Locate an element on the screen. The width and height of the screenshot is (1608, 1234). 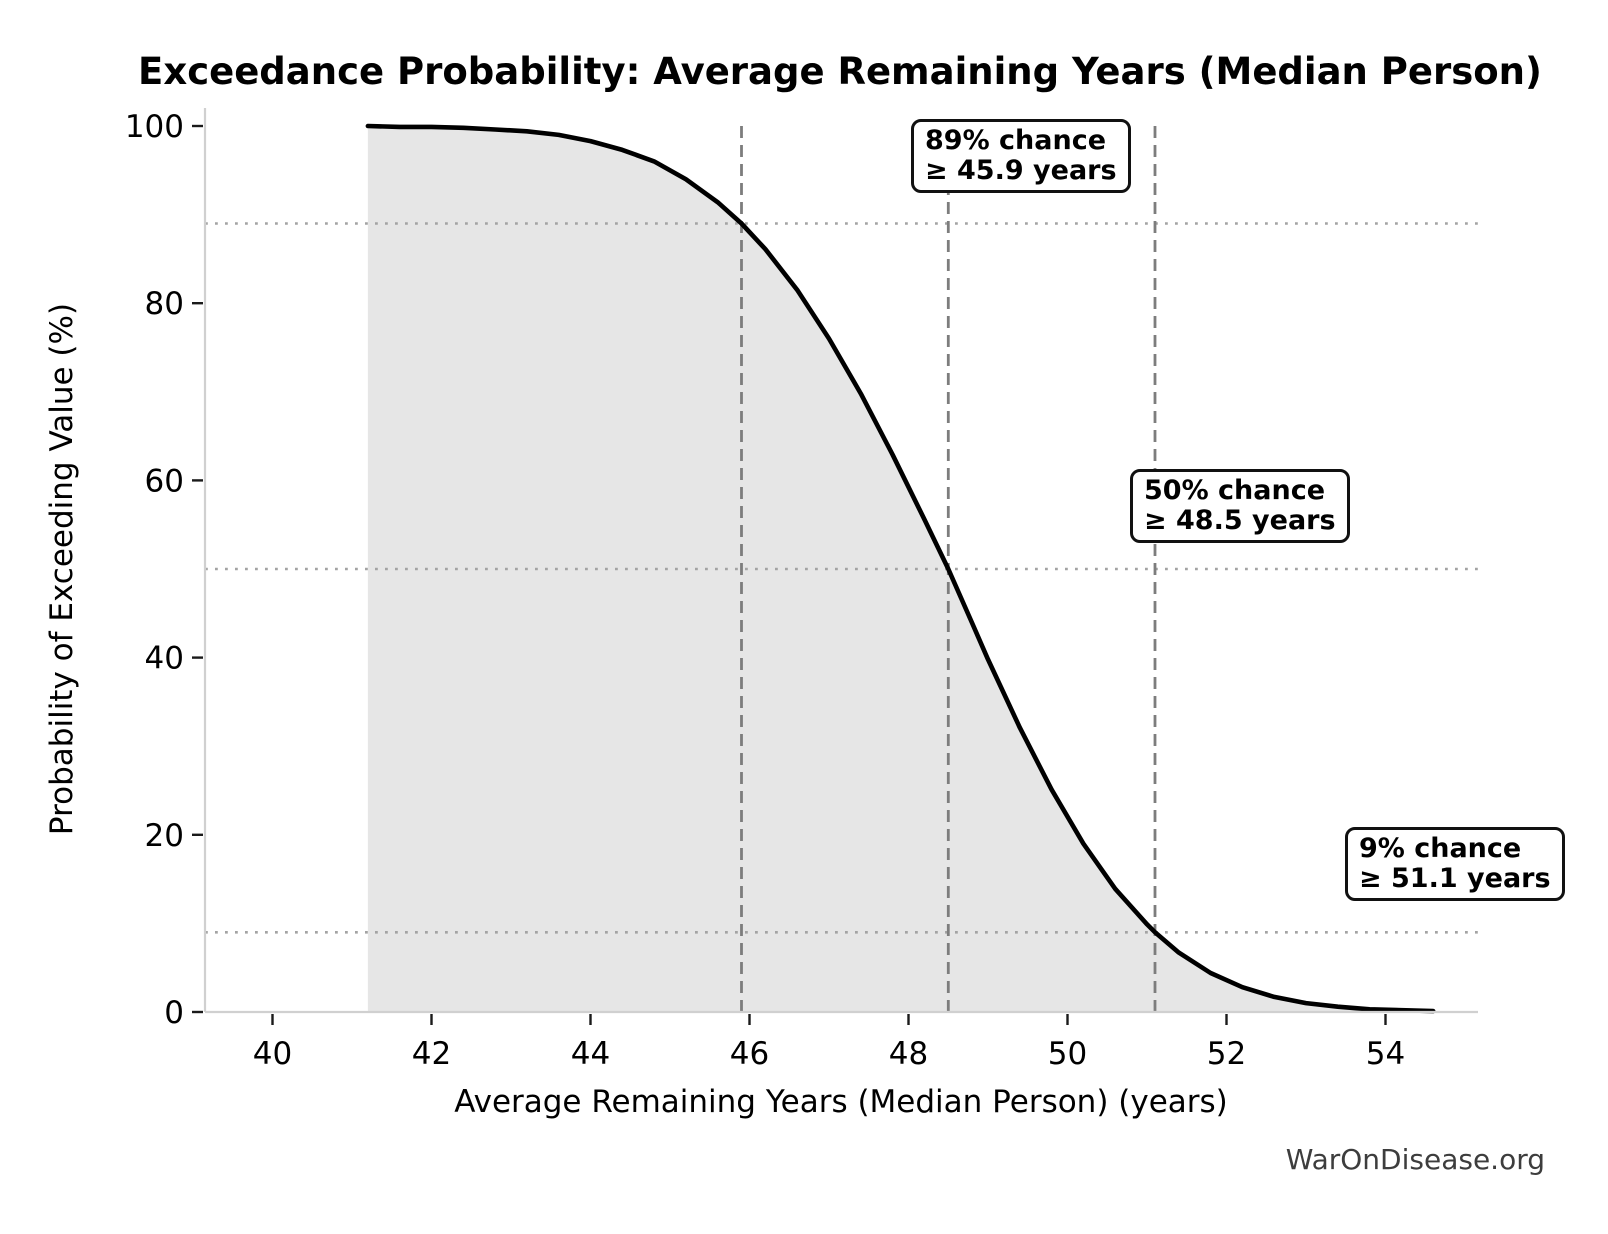
x-tick-label-40: 40 is located at coordinates (272, 1054).